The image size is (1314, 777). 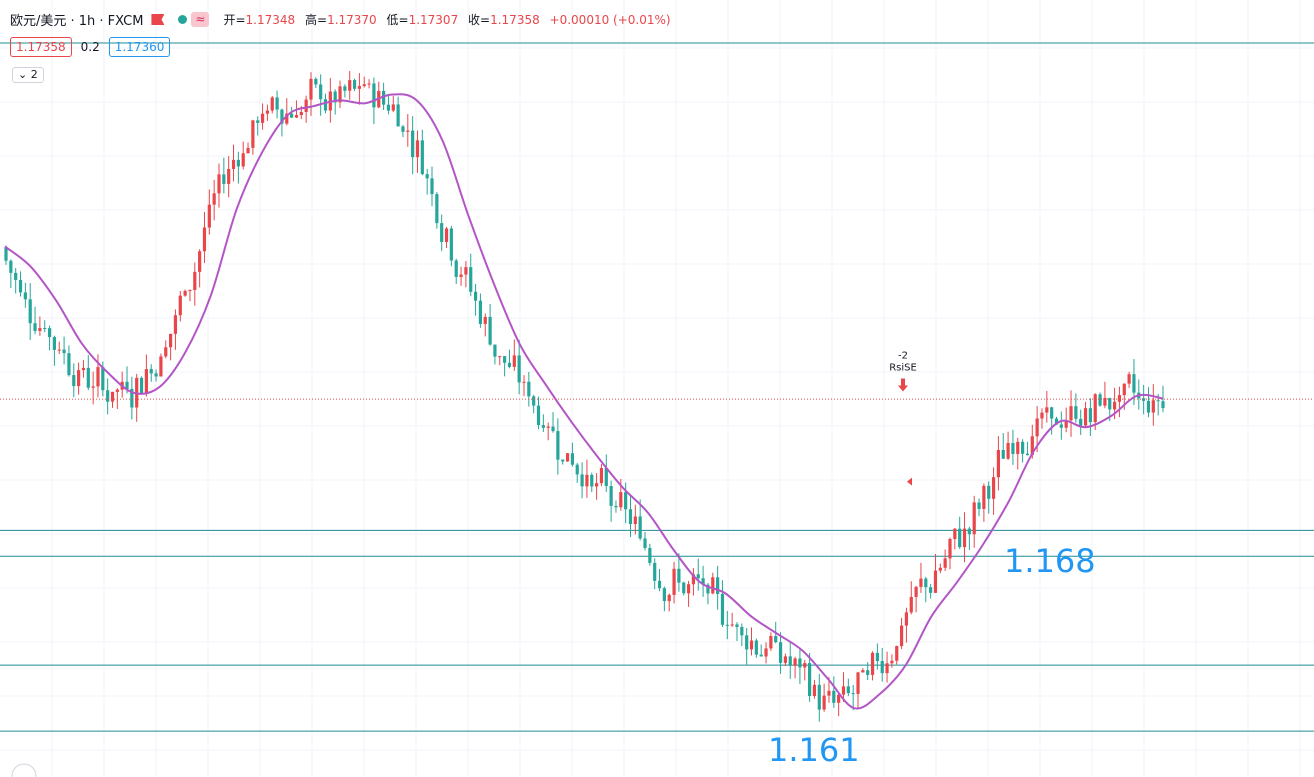 I want to click on high-value: 1.17370, so click(x=352, y=20).